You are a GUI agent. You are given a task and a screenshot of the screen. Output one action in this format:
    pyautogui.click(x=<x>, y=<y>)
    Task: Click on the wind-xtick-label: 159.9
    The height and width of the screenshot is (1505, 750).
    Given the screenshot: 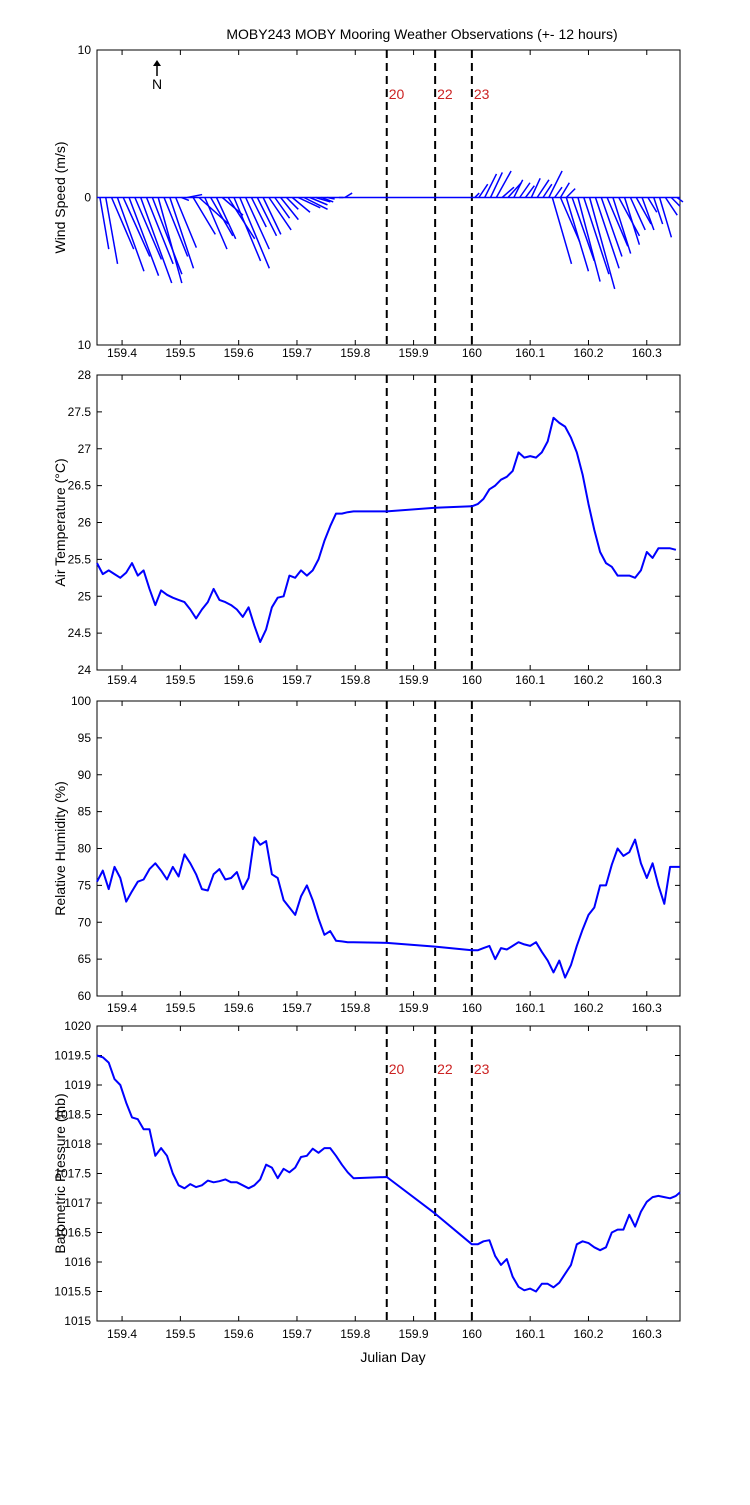 What is the action you would take?
    pyautogui.click(x=414, y=353)
    